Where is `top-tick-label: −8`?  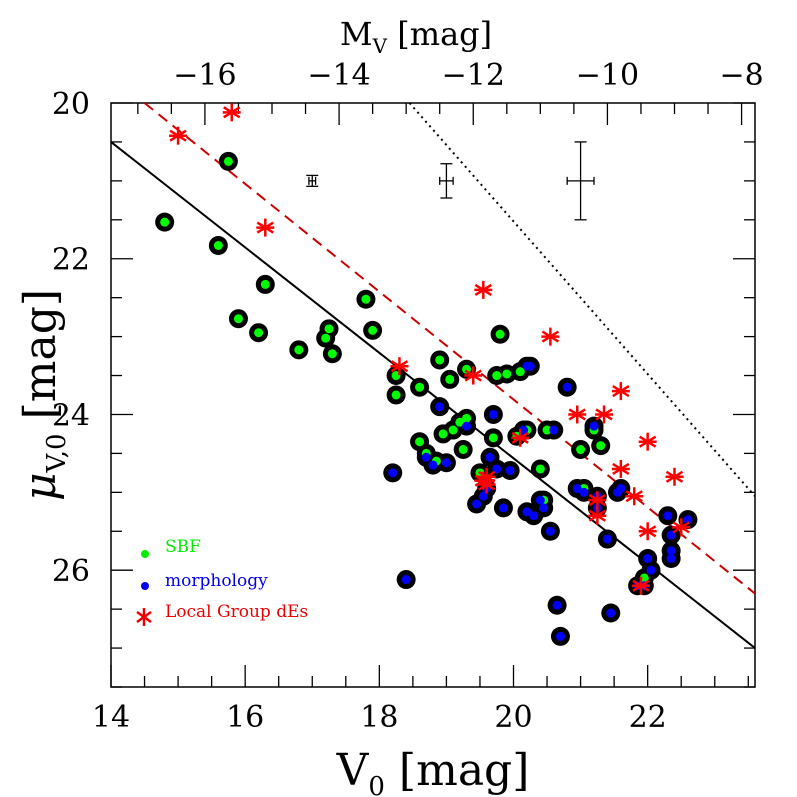
top-tick-label: −8 is located at coordinates (741, 75).